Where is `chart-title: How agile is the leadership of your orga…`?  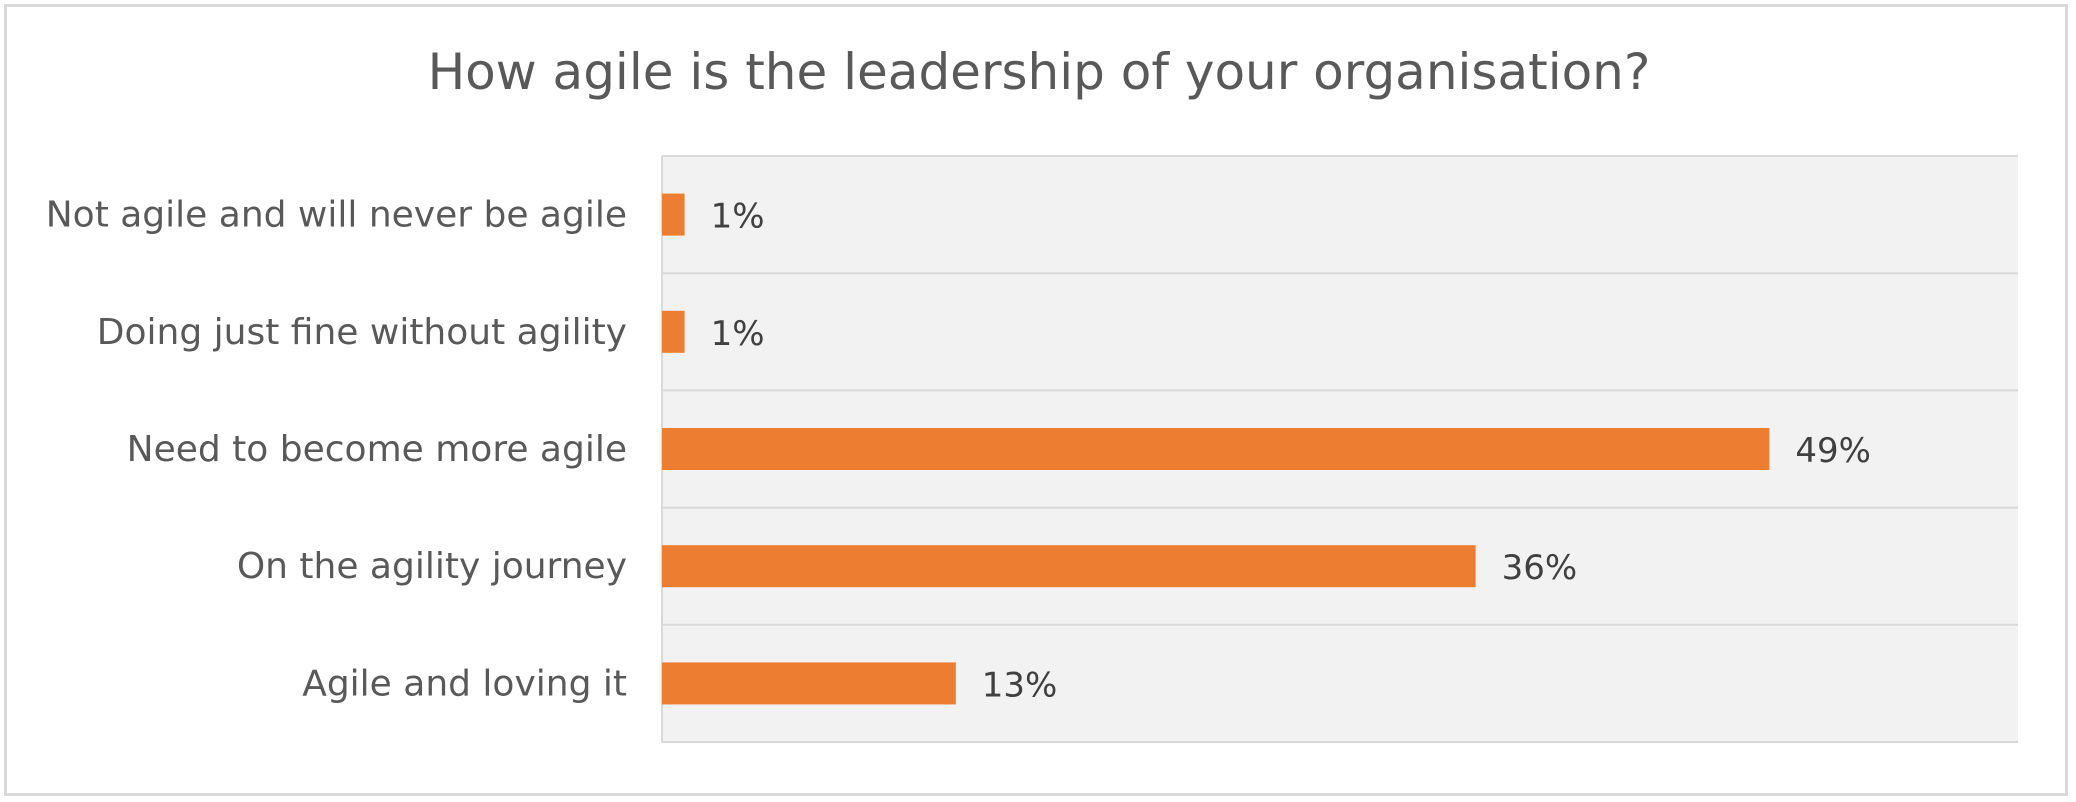 chart-title: How agile is the leadership of your orga… is located at coordinates (1039, 72).